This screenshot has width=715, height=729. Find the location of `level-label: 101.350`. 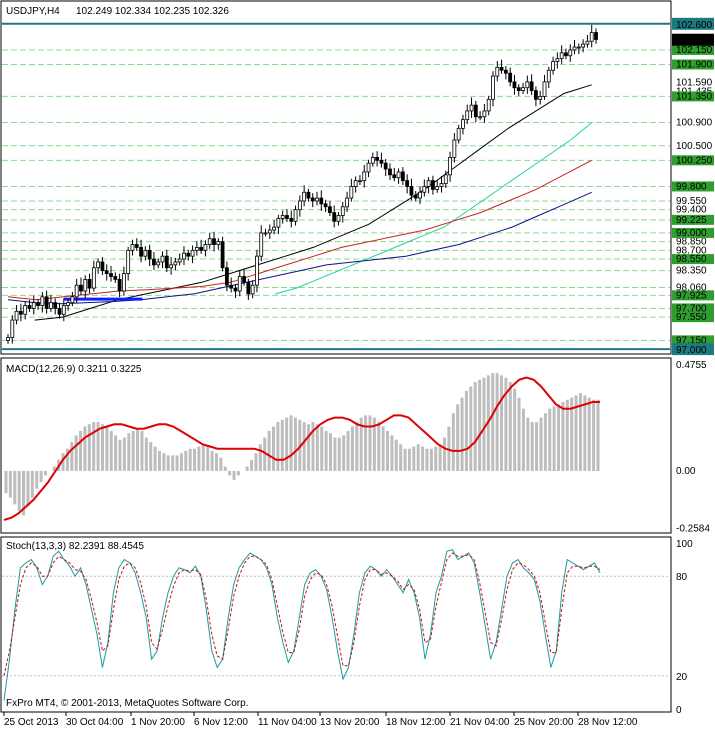

level-label: 101.350 is located at coordinates (694, 96).